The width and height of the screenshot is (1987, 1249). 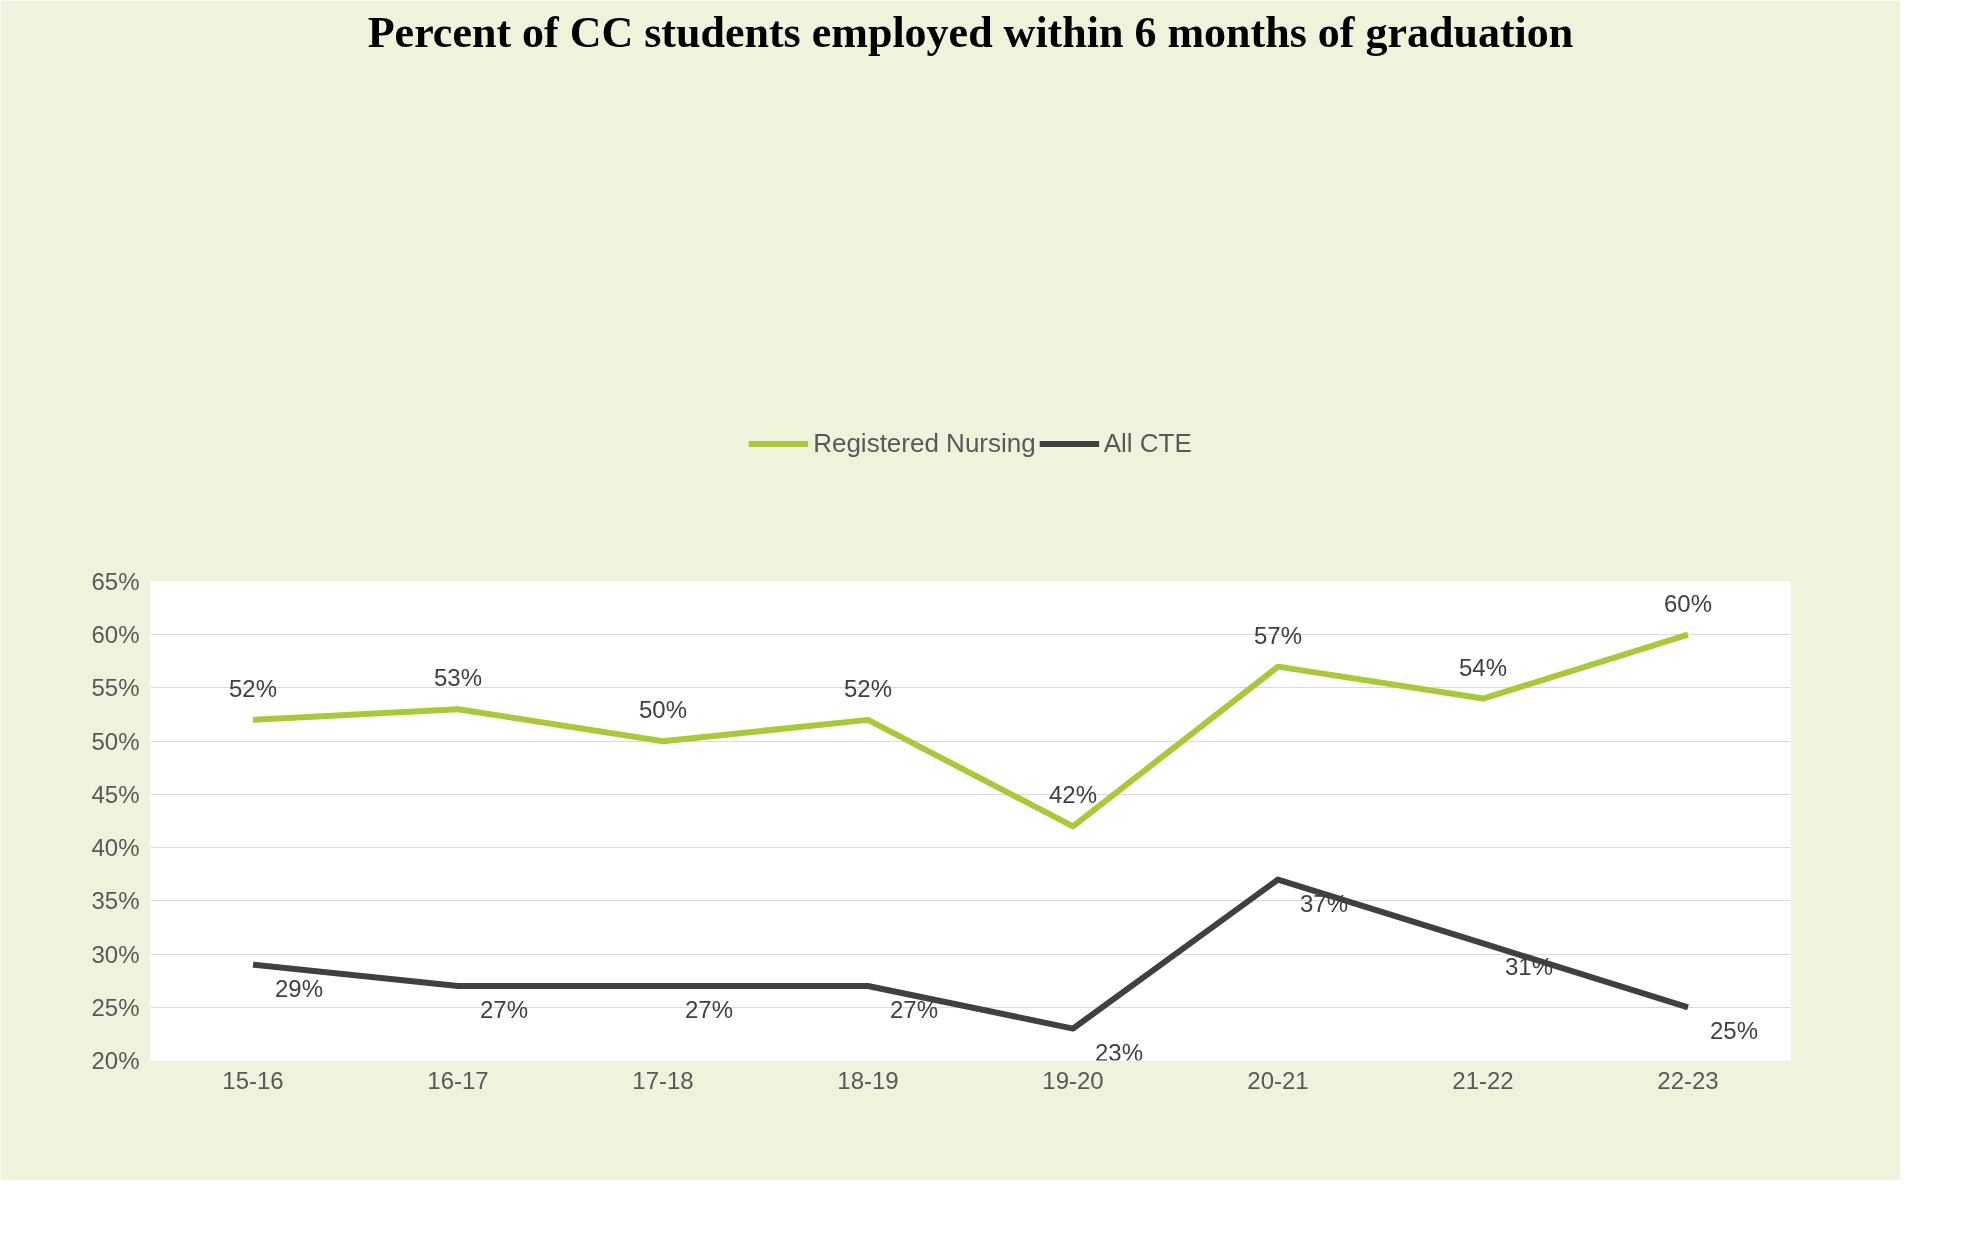 I want to click on chart-title: Percent of CC students employed within 6 months of graduation, so click(x=970, y=32).